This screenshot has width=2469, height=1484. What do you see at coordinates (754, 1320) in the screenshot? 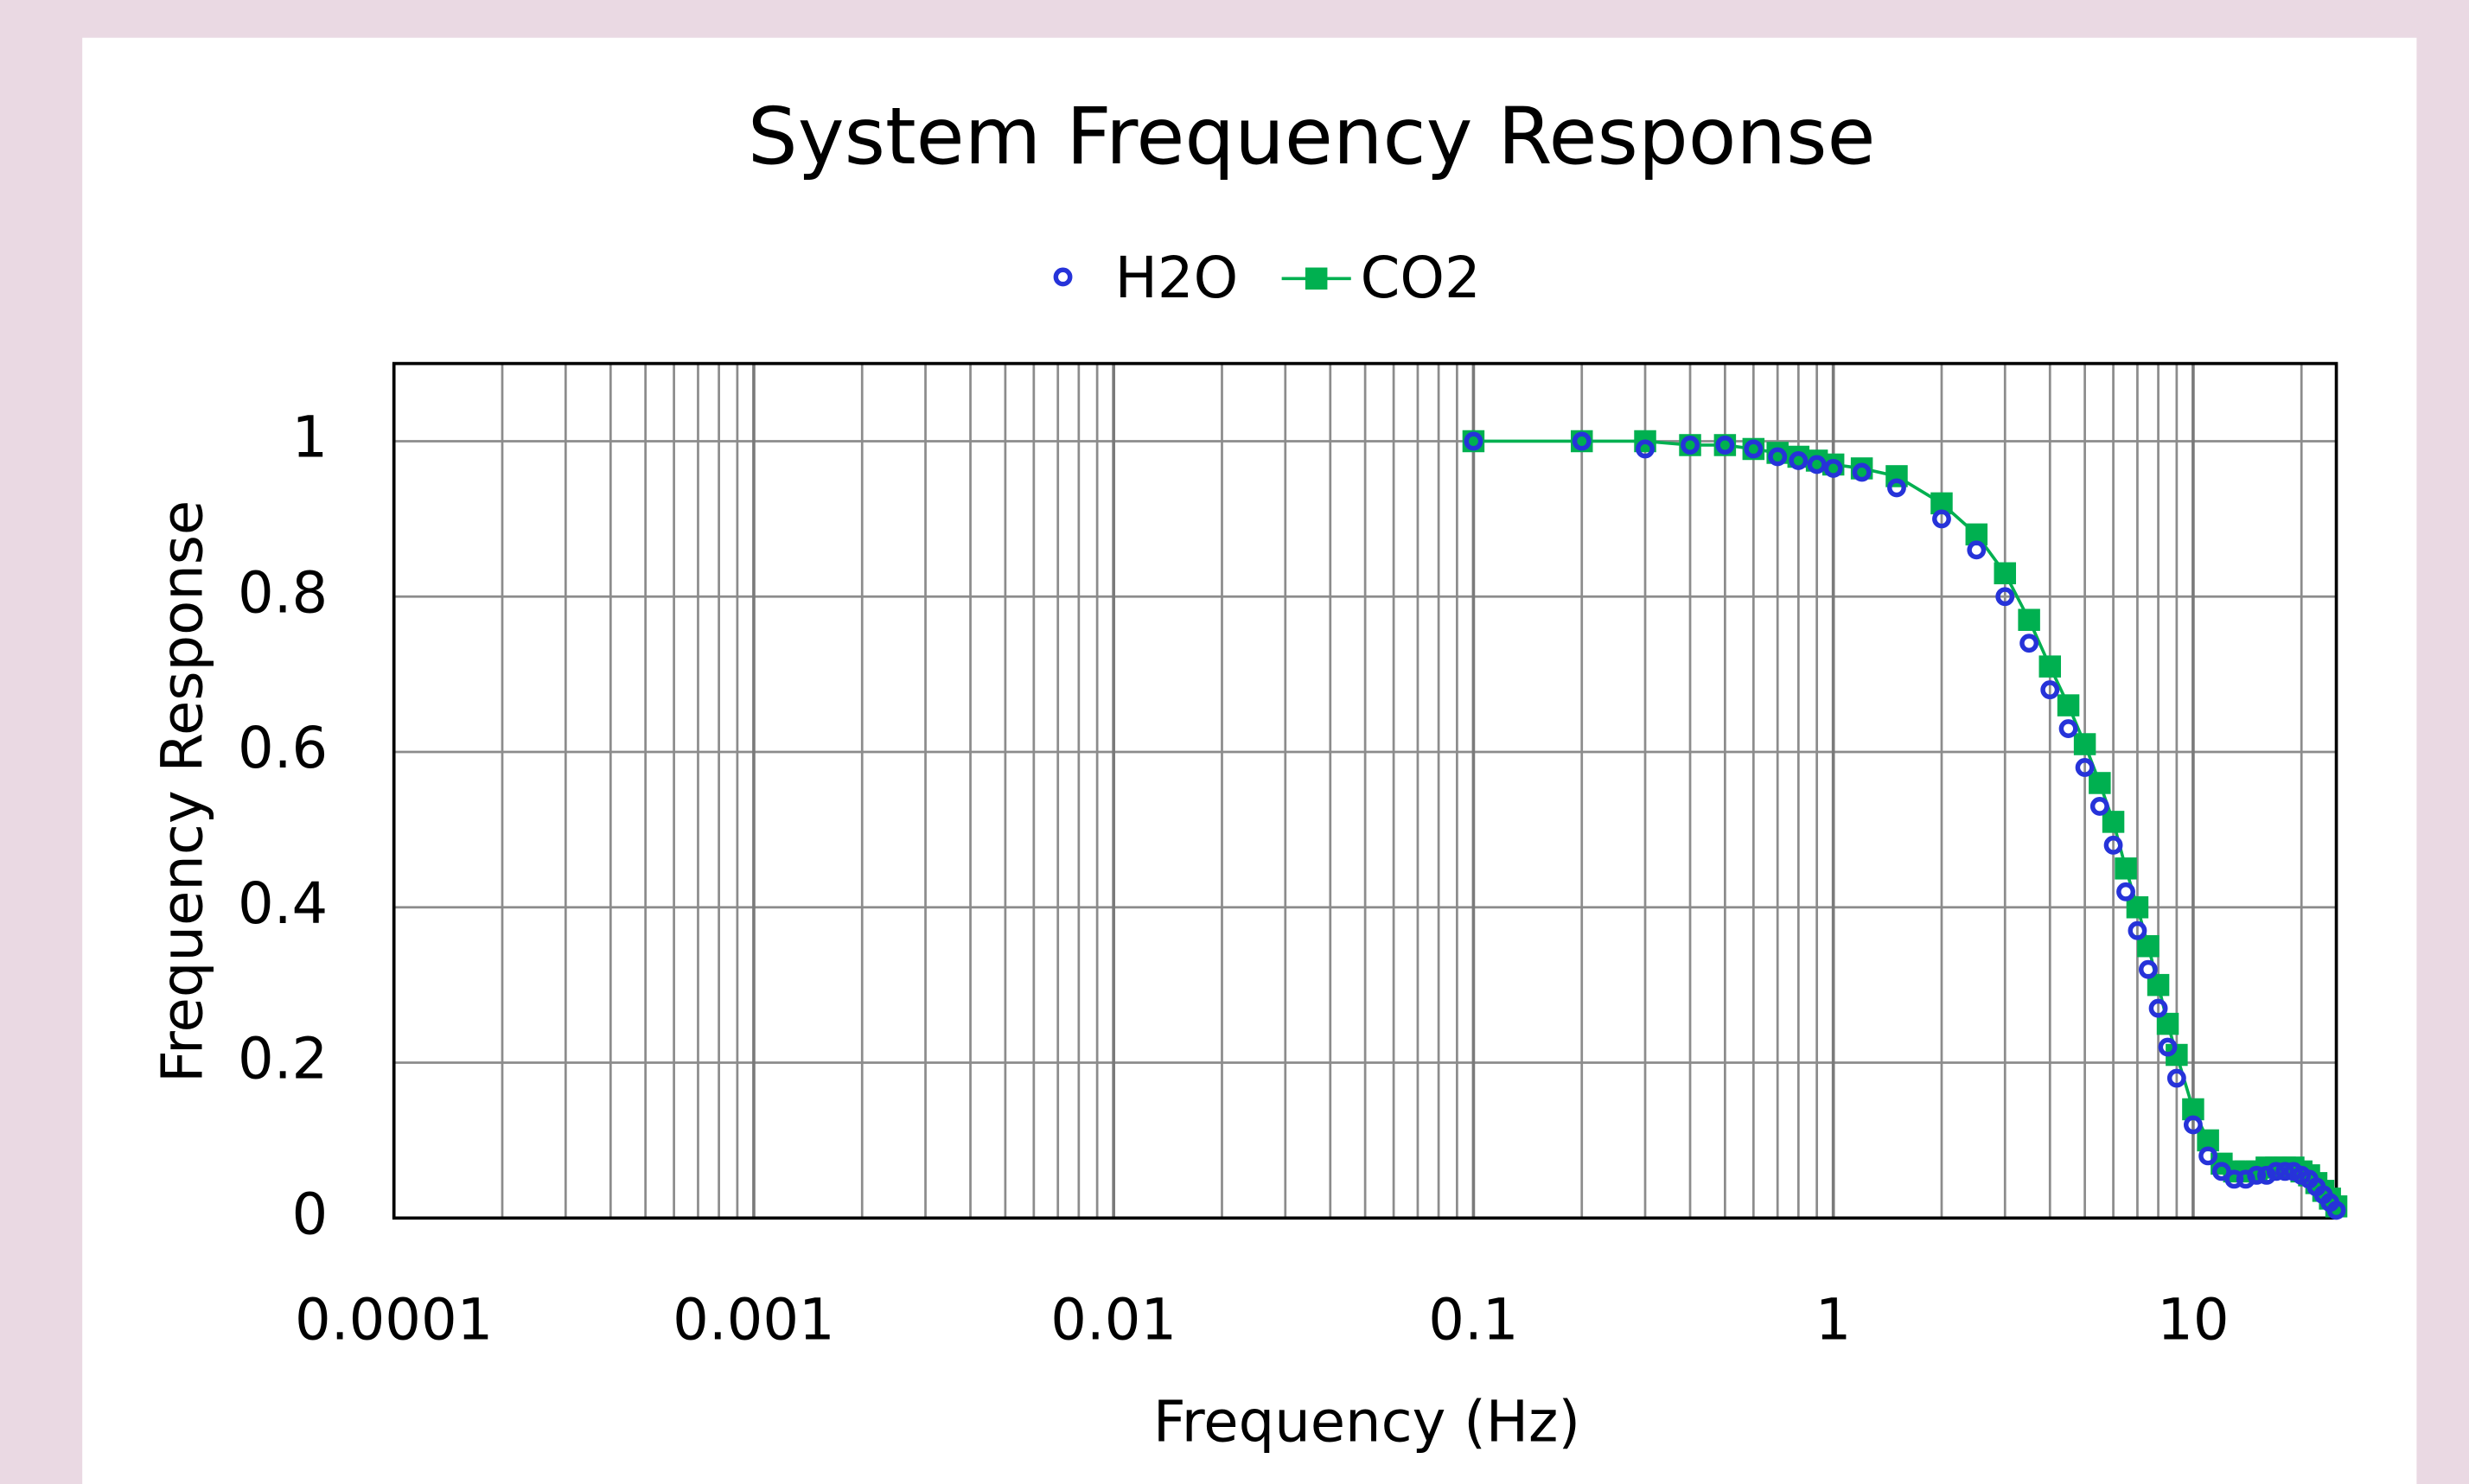
I see `x-tick-label: 0.001` at bounding box center [754, 1320].